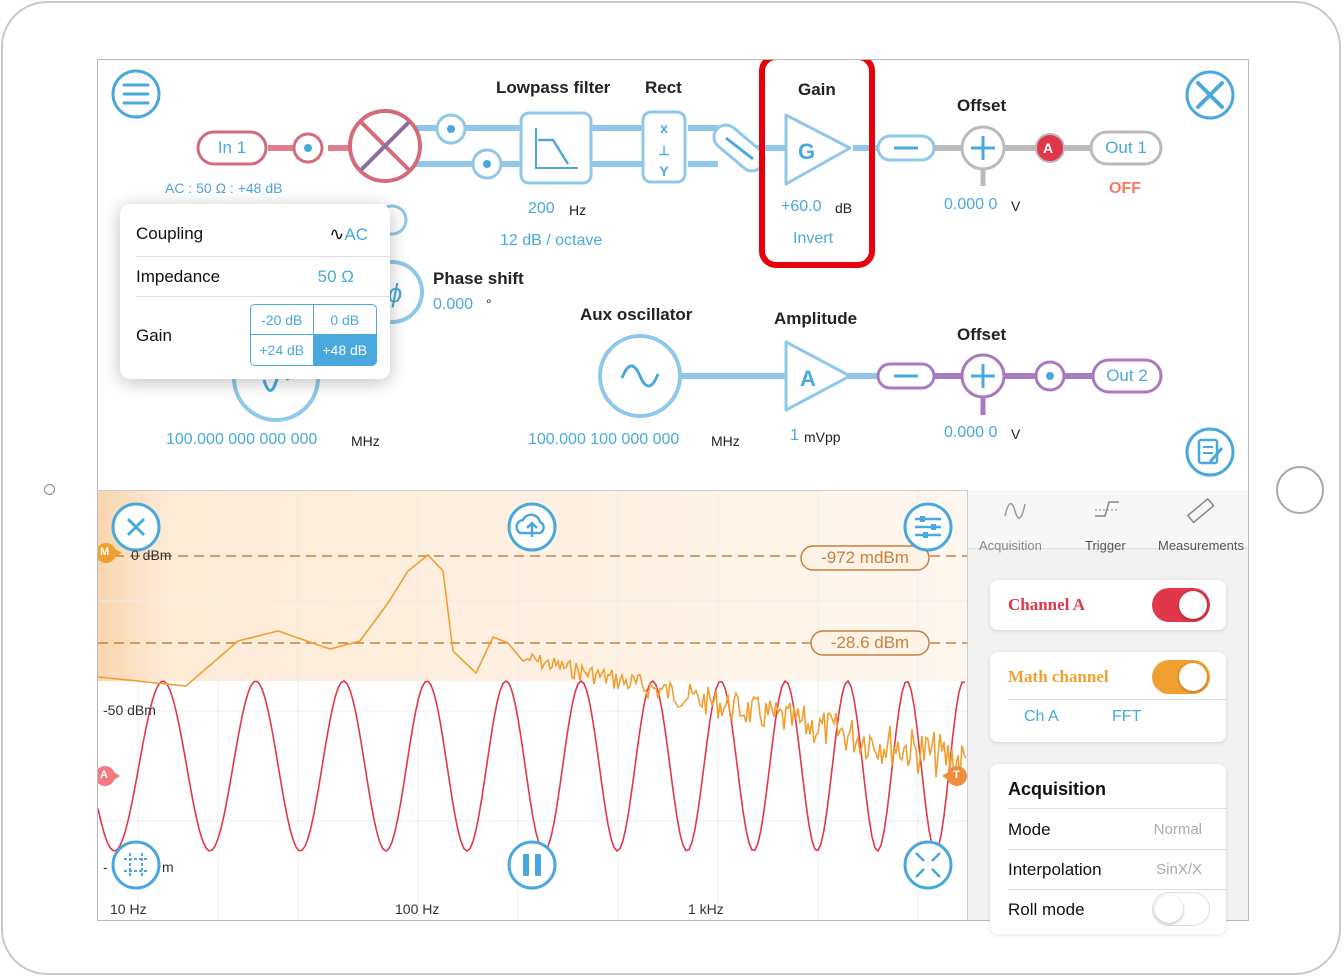 The height and width of the screenshot is (978, 1344). I want to click on coupling-label: Coupling, so click(170, 233).